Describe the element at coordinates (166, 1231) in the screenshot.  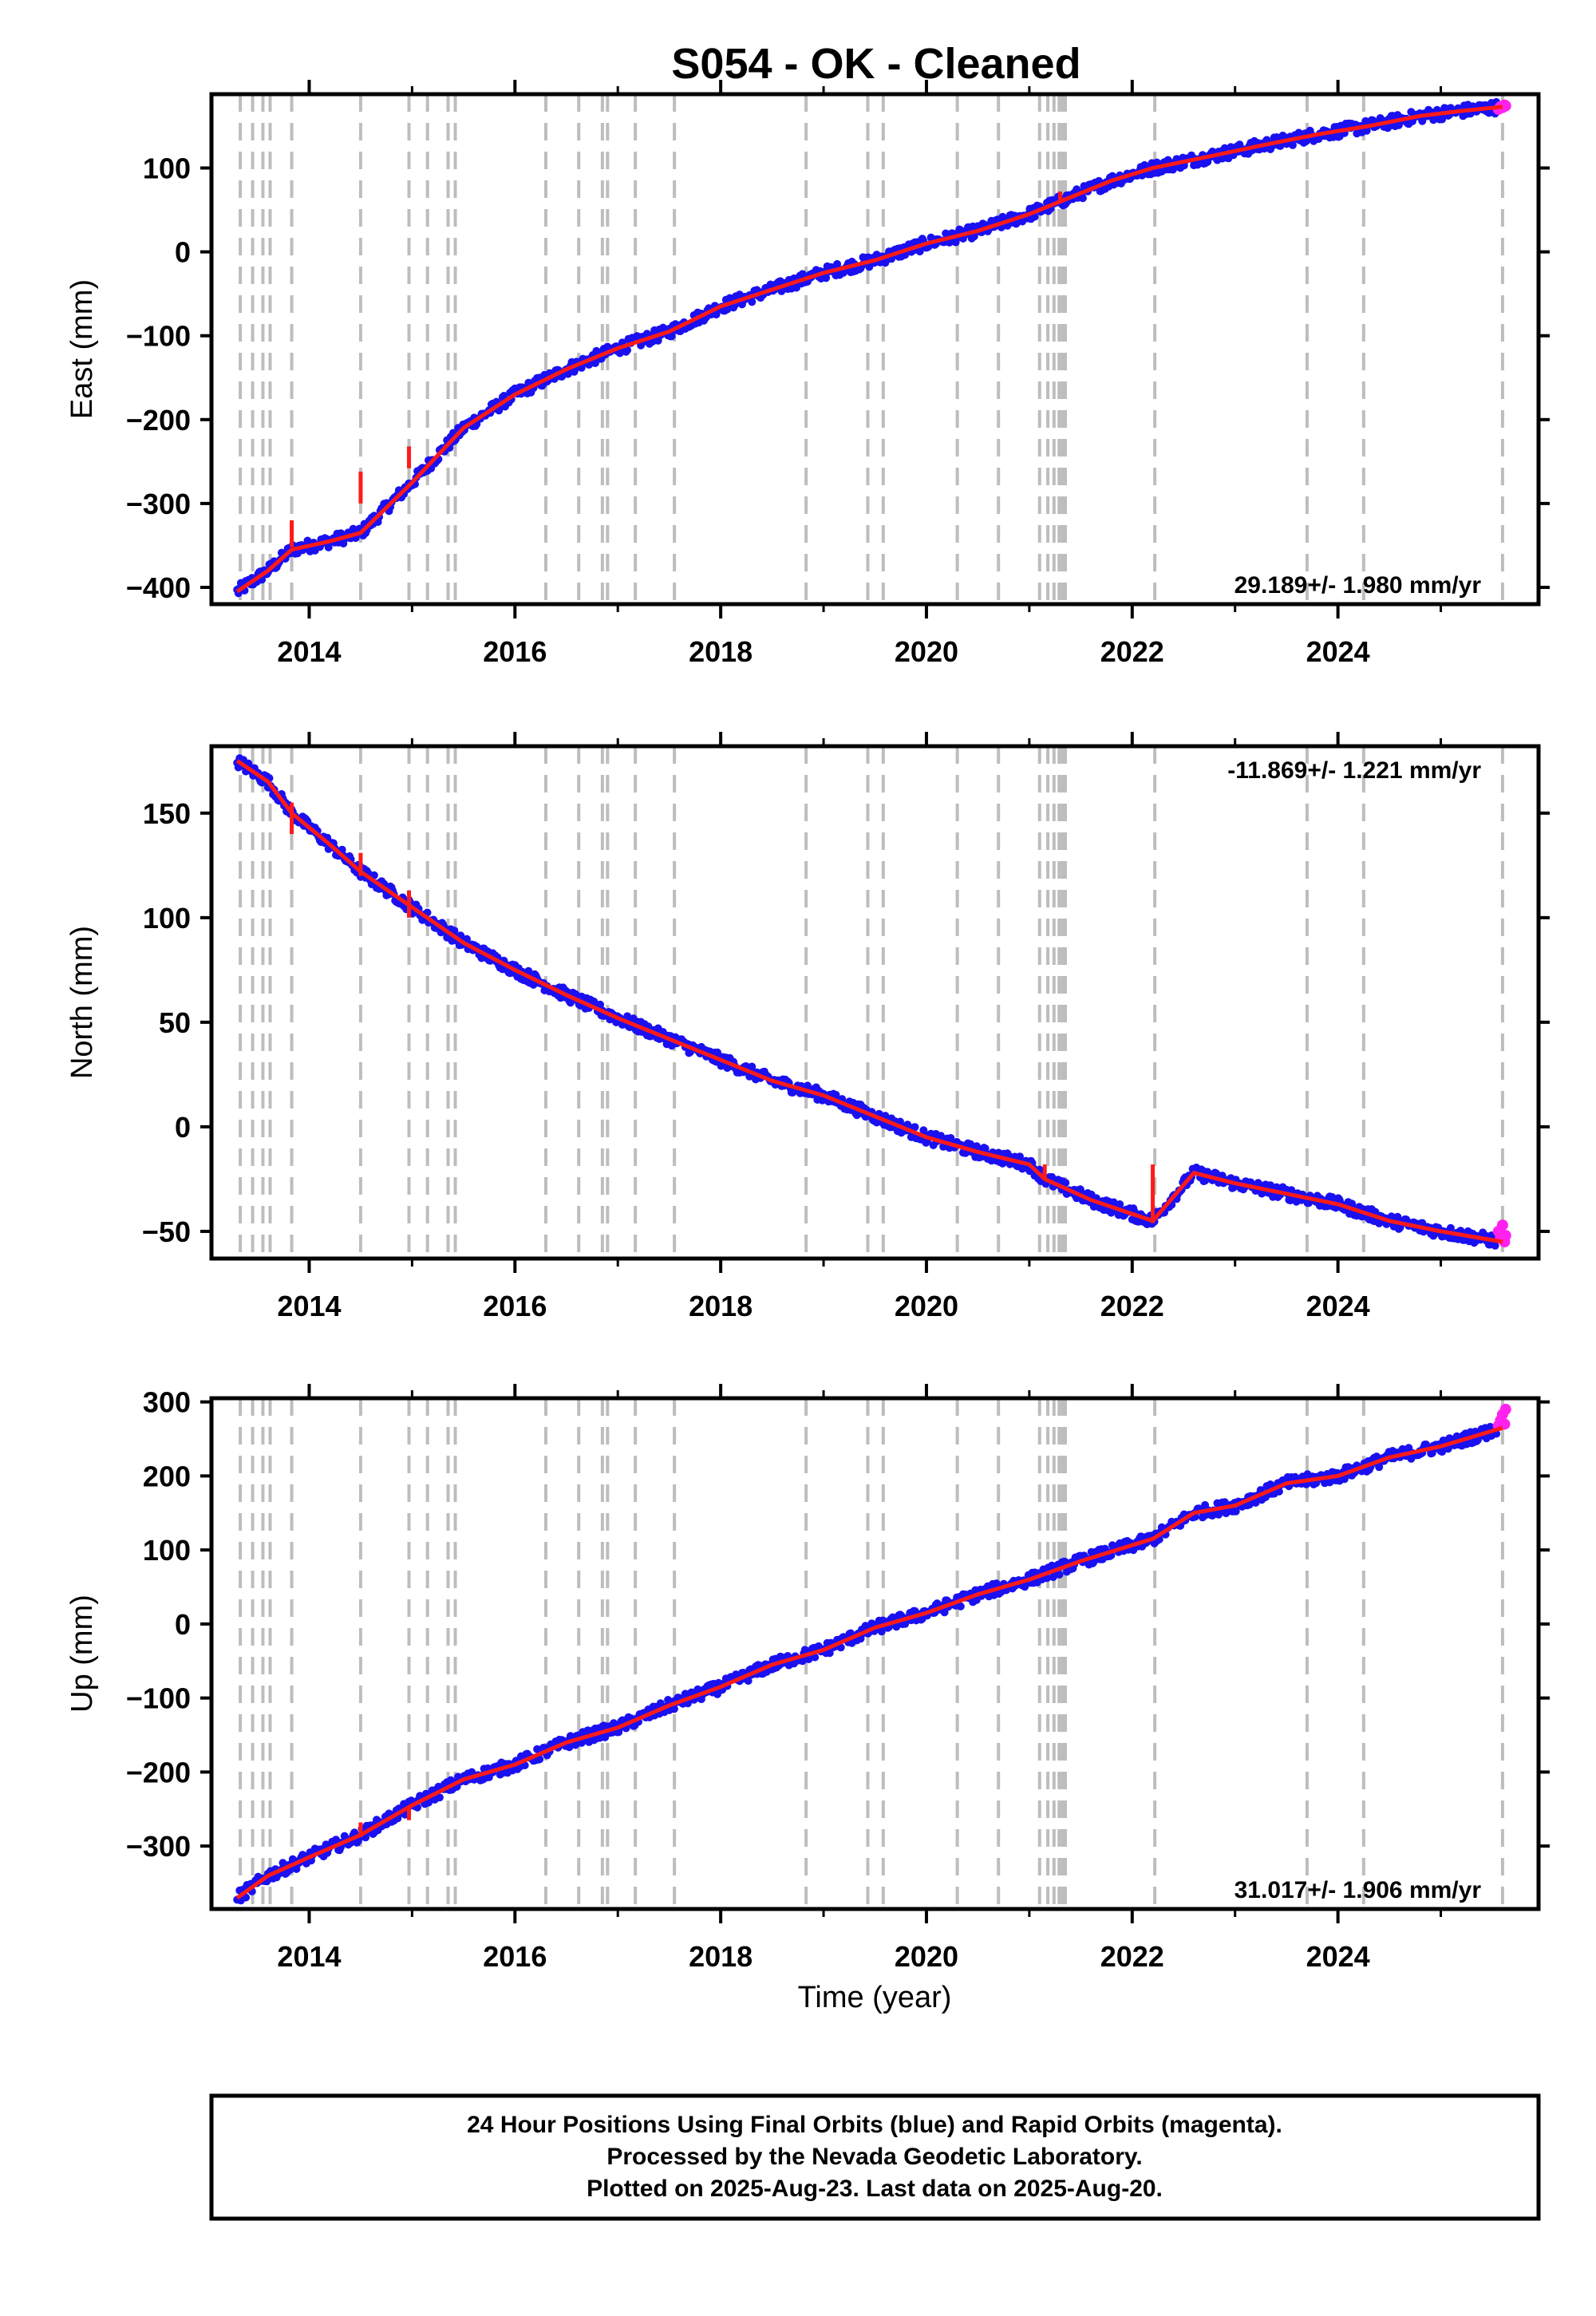
I see `y-tick-label: −50` at that location.